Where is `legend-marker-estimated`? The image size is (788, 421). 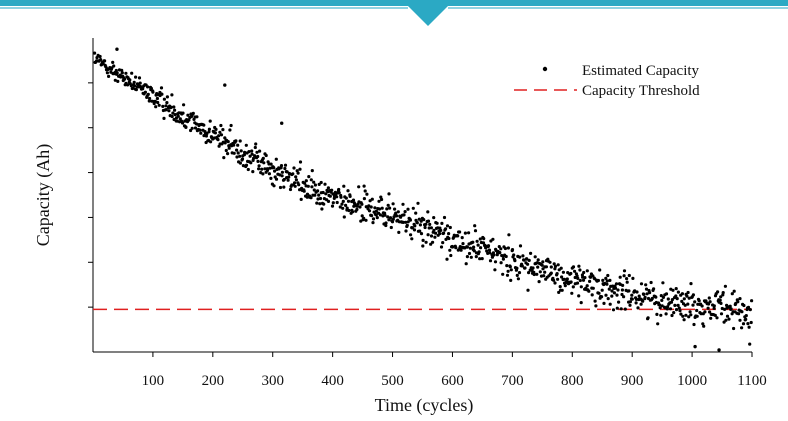
legend-marker-estimated is located at coordinates (545, 69).